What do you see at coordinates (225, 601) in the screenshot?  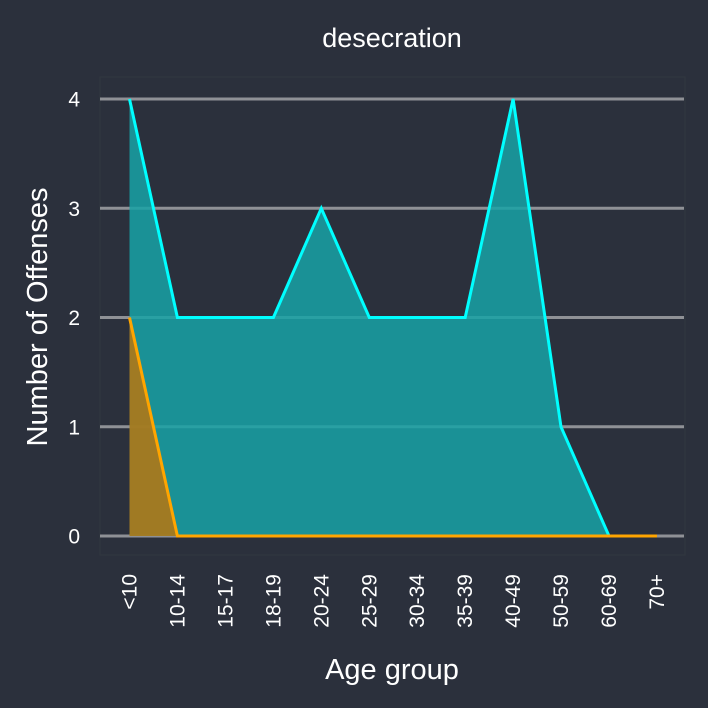 I see `x-tick-label: 15-17` at bounding box center [225, 601].